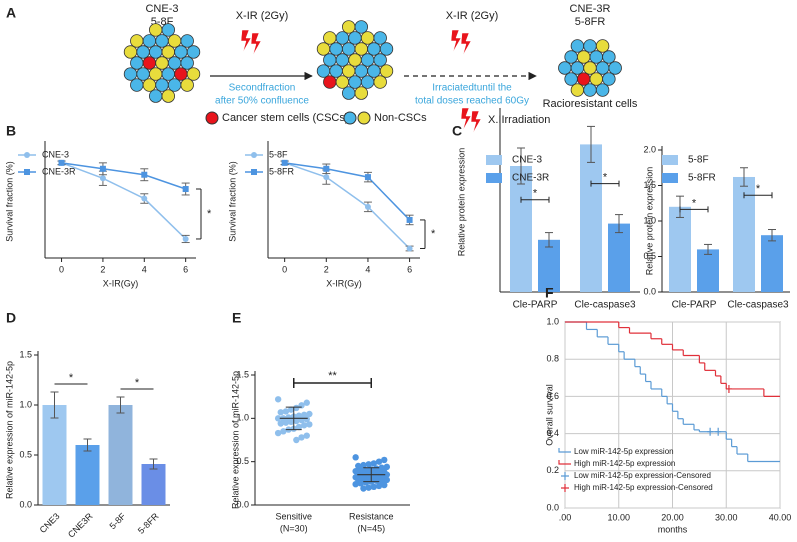 This screenshot has height=542, width=797. I want to click on y-tick-label: 2.0, so click(649, 149).